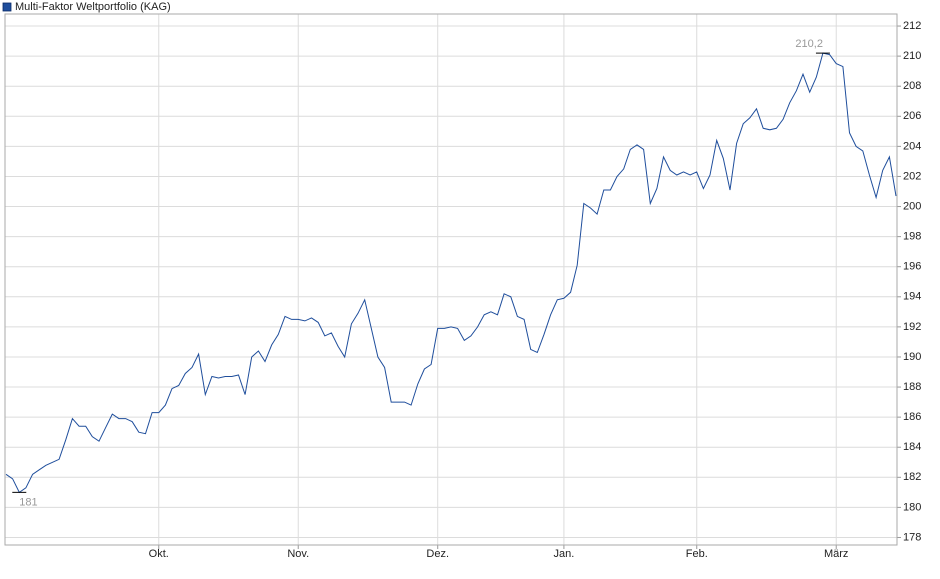 The width and height of the screenshot is (940, 579). Describe the element at coordinates (93, 7) in the screenshot. I see `legend-label: Multi-Faktor Weltportfolio (KAG)` at that location.